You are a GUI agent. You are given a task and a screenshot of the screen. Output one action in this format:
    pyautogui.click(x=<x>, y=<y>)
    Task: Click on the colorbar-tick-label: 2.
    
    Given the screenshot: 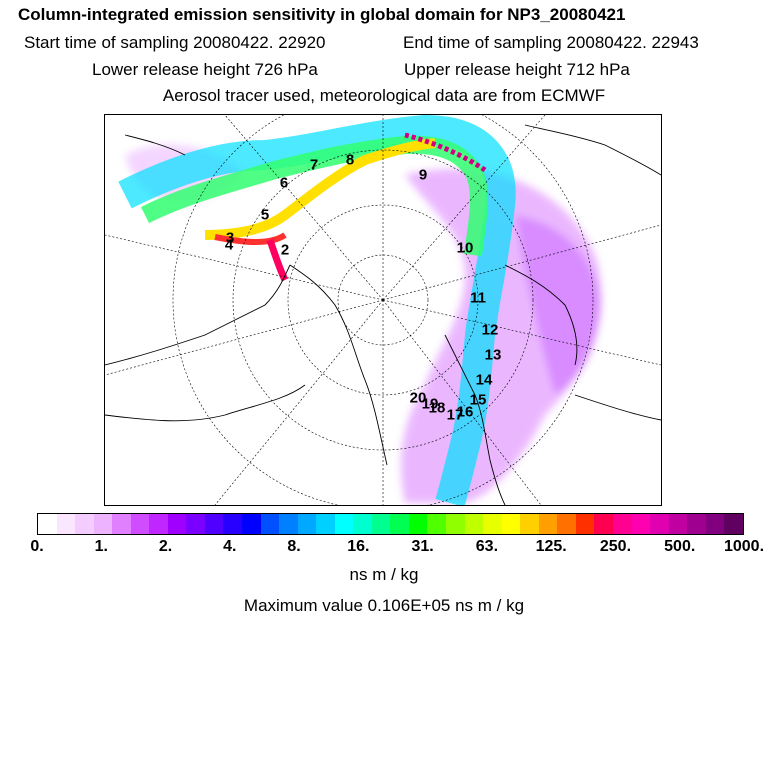 What is the action you would take?
    pyautogui.click(x=165, y=546)
    